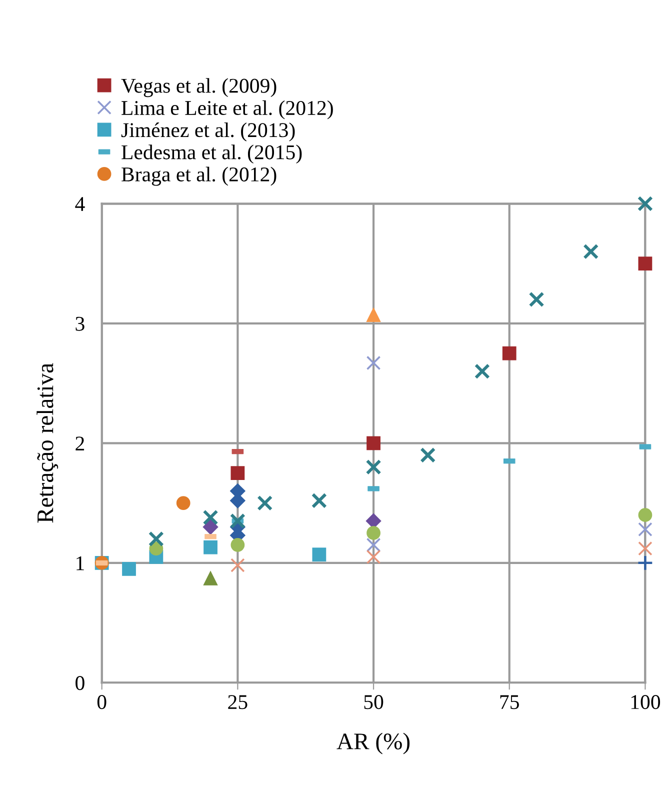 This screenshot has width=670, height=805. What do you see at coordinates (198, 88) in the screenshot?
I see `legend-label: Vegas et al. (2009)` at bounding box center [198, 88].